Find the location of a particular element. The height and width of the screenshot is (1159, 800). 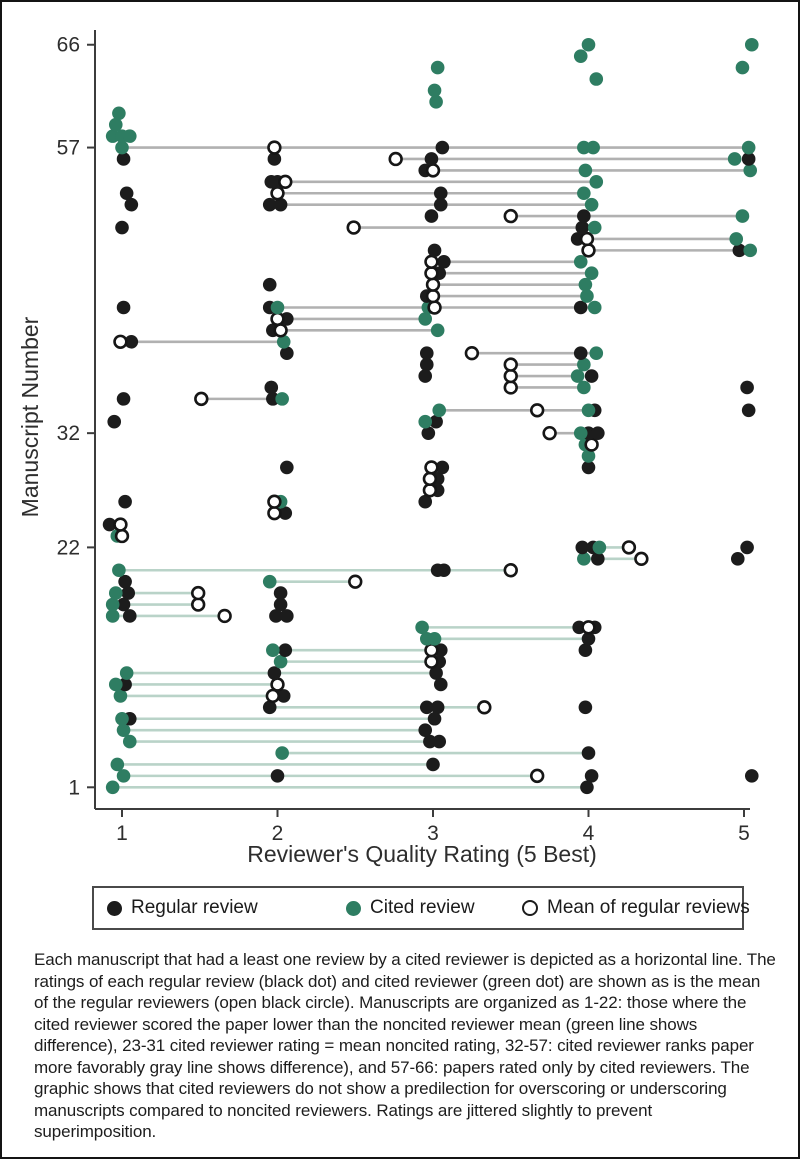

cited-review-dot-icon is located at coordinates (353, 908).